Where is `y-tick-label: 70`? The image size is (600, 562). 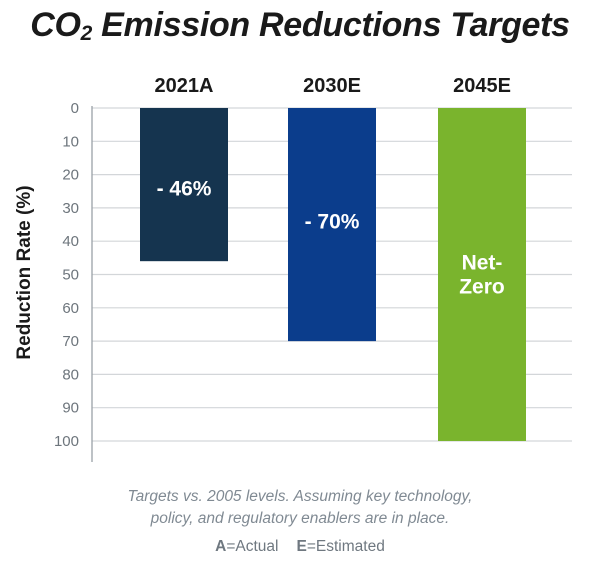 y-tick-label: 70 is located at coordinates (70, 341).